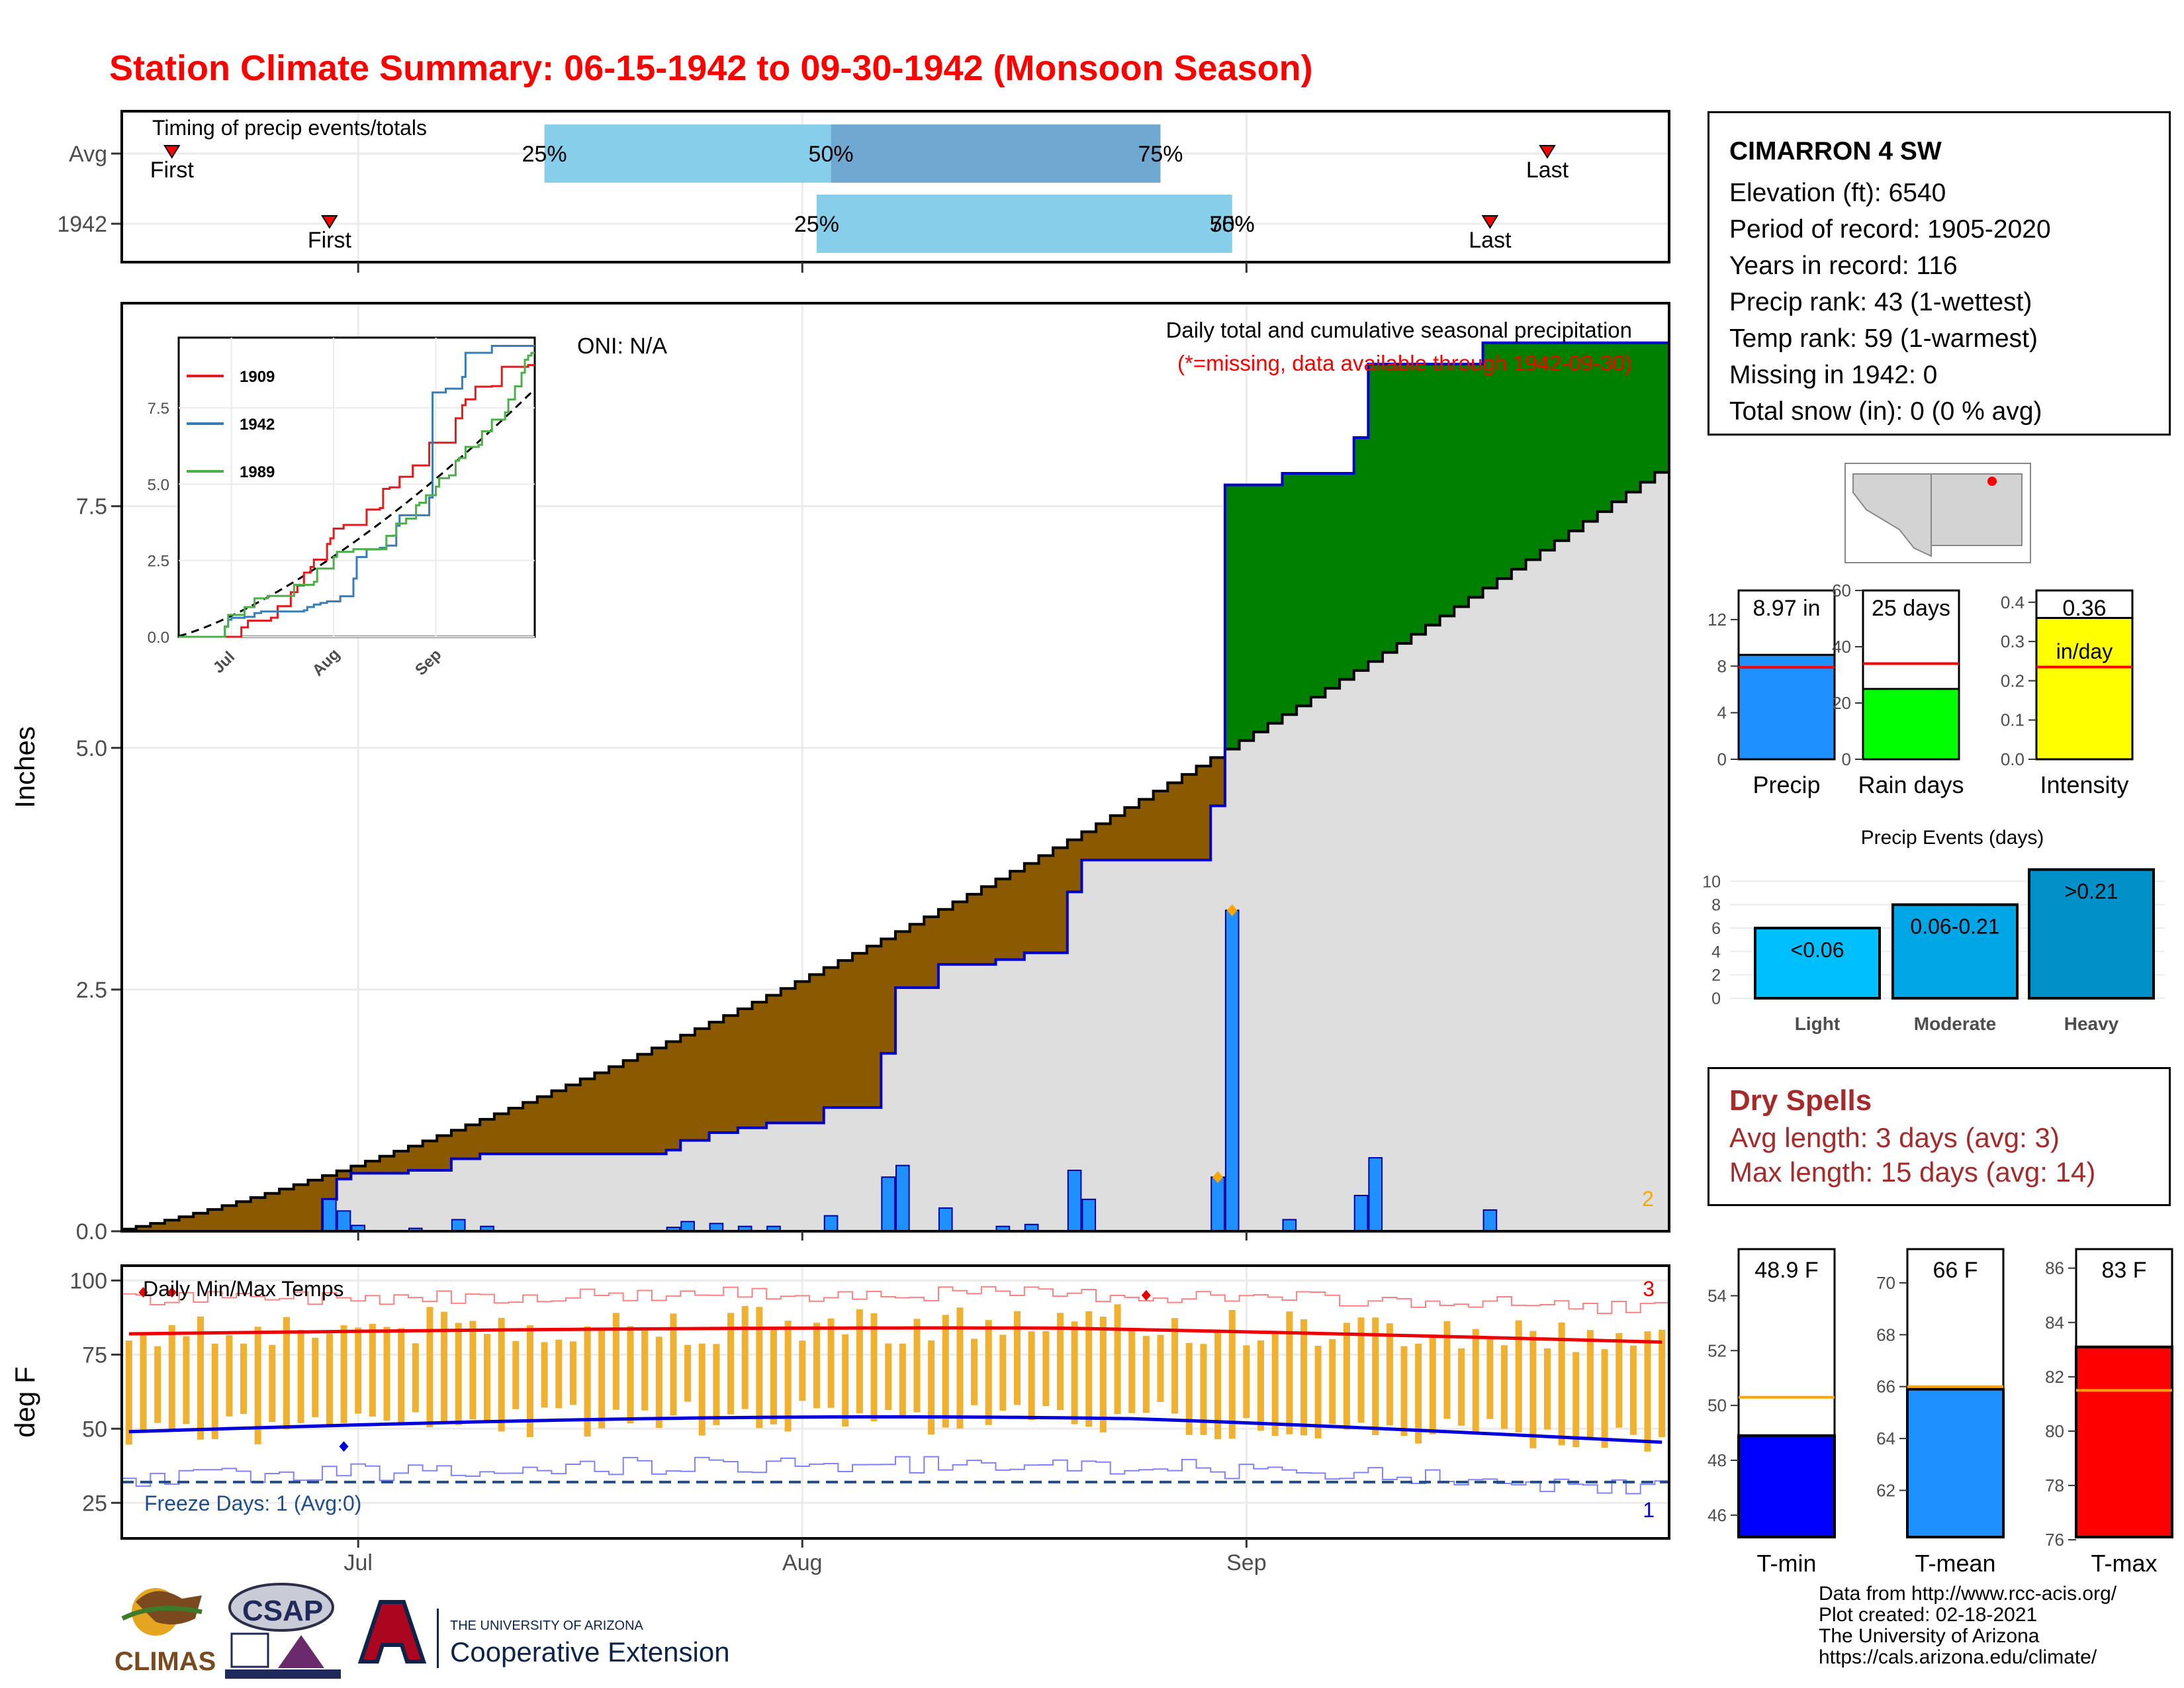 The height and width of the screenshot is (1688, 2184). I want to click on temp-bar-ytick-label: 46, so click(1717, 1515).